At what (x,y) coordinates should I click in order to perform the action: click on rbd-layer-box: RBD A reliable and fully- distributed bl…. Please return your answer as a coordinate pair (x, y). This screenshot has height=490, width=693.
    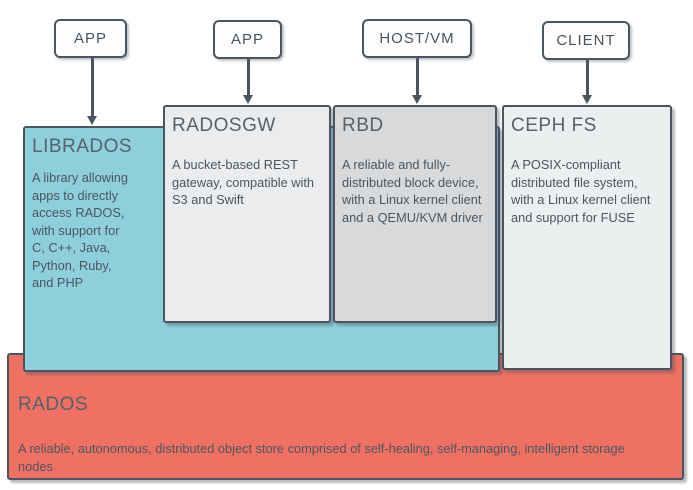
    Looking at the image, I should click on (415, 214).